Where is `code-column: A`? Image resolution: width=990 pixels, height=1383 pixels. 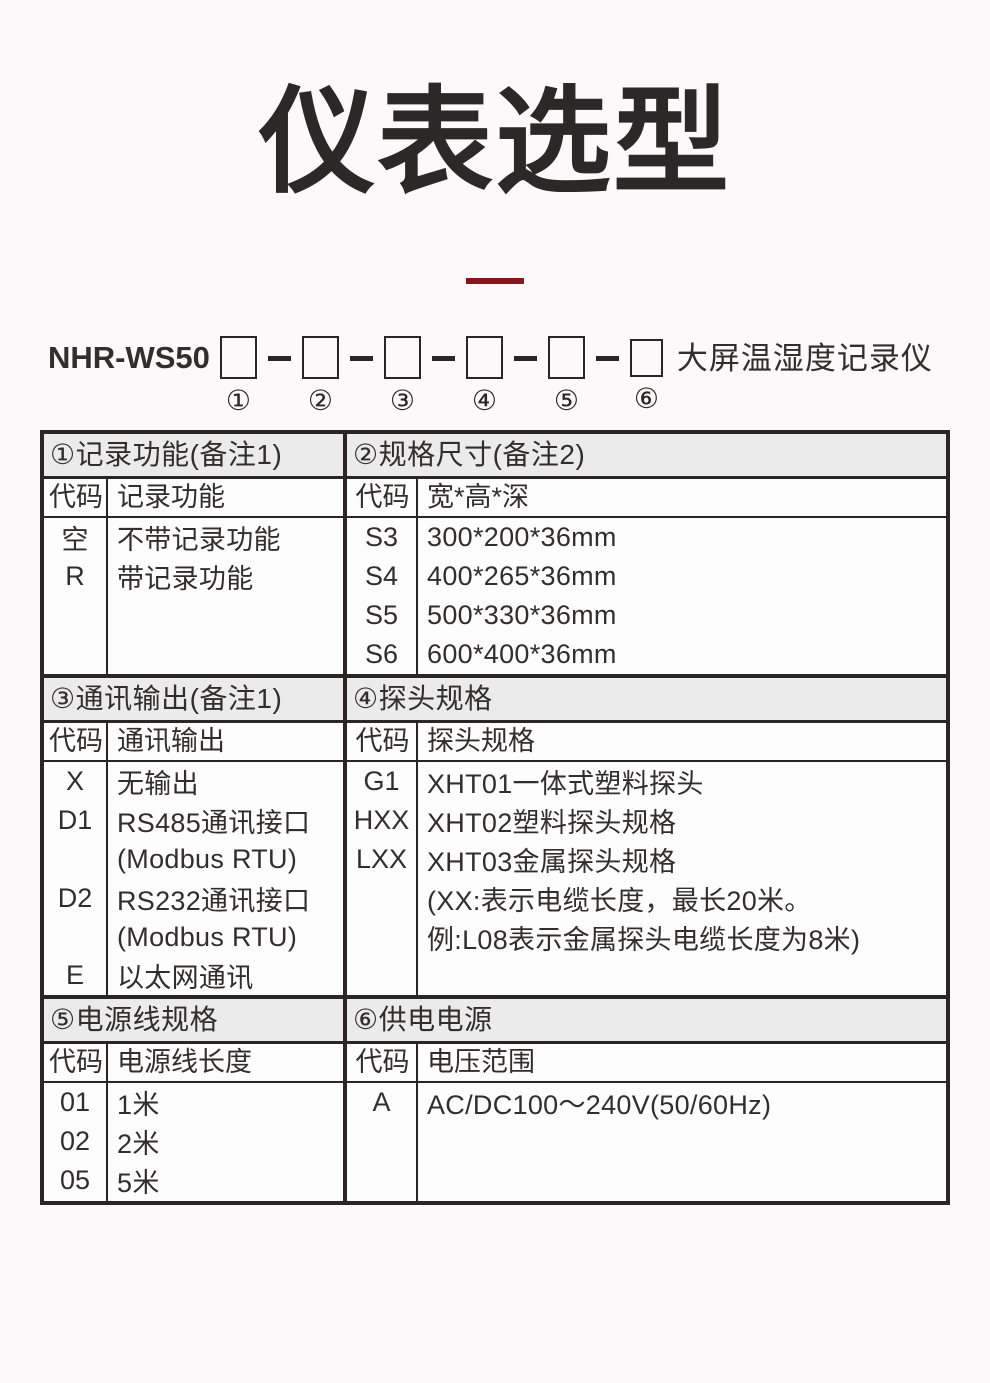
code-column: A is located at coordinates (382, 1142).